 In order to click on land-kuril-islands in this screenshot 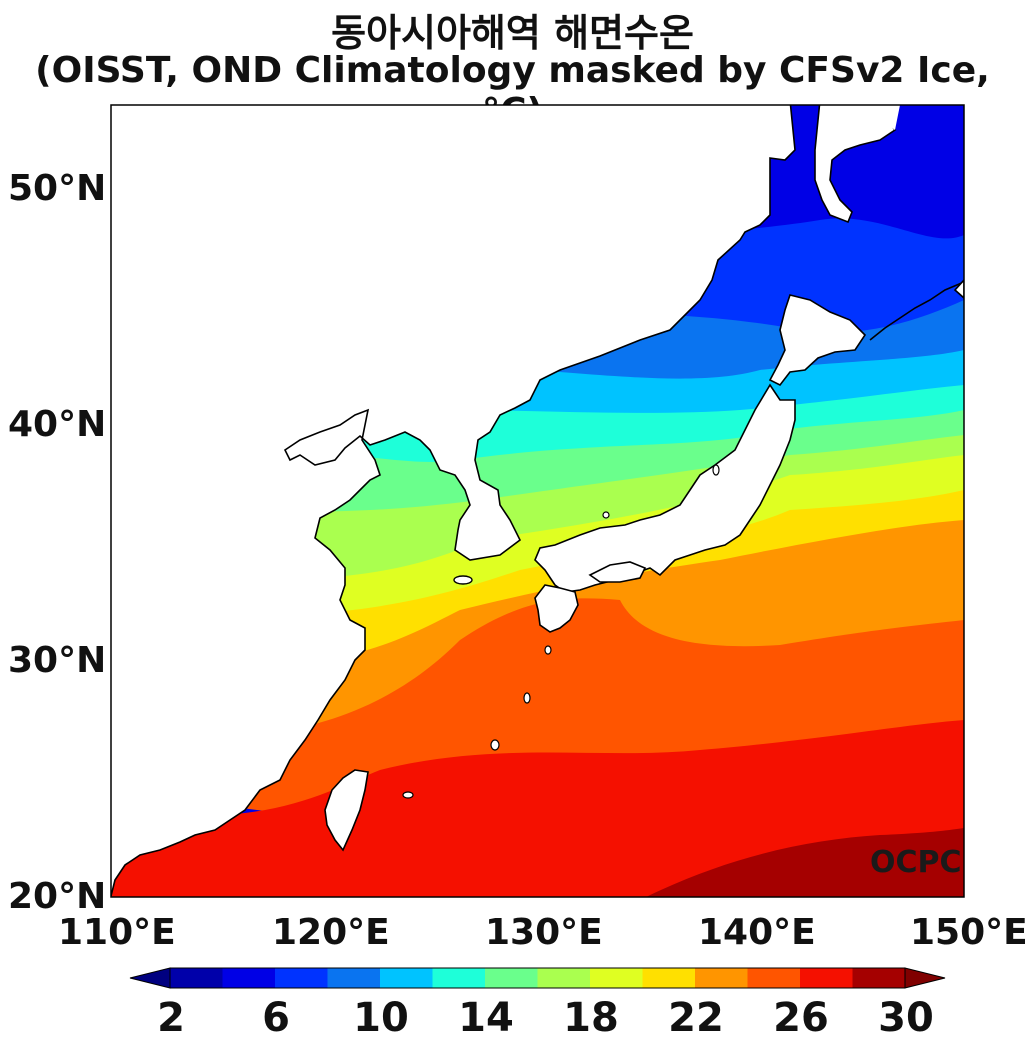, I will do `click(916, 311)`.